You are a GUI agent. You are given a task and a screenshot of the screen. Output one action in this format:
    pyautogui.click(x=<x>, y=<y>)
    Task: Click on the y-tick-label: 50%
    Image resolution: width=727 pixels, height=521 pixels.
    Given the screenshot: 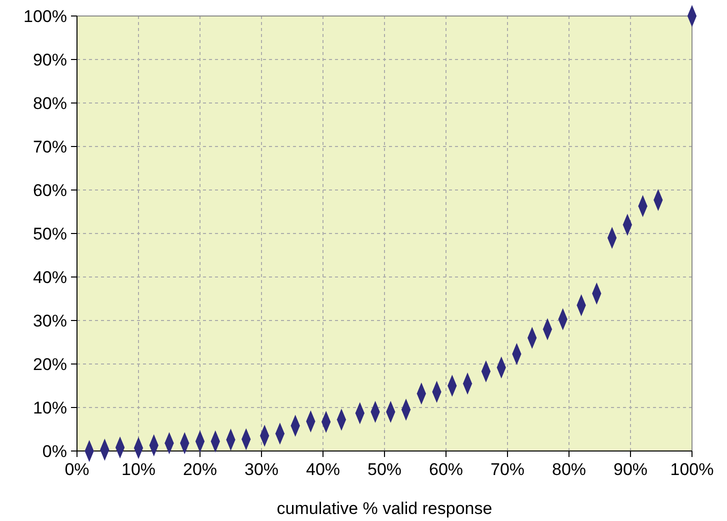 What is the action you would take?
    pyautogui.click(x=49, y=234)
    